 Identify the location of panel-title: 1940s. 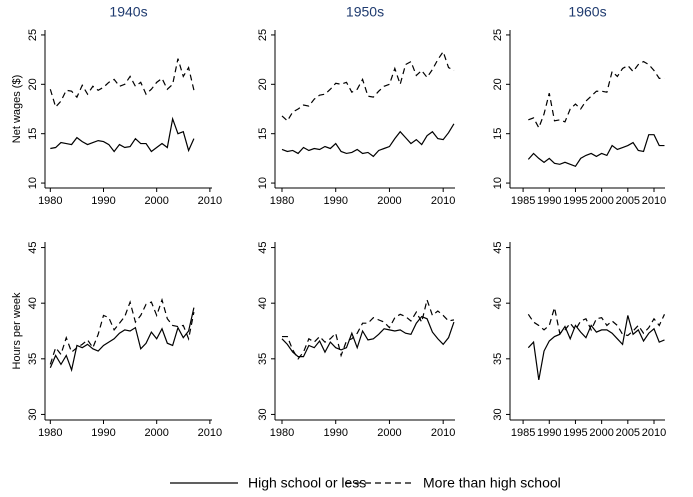
(128, 12).